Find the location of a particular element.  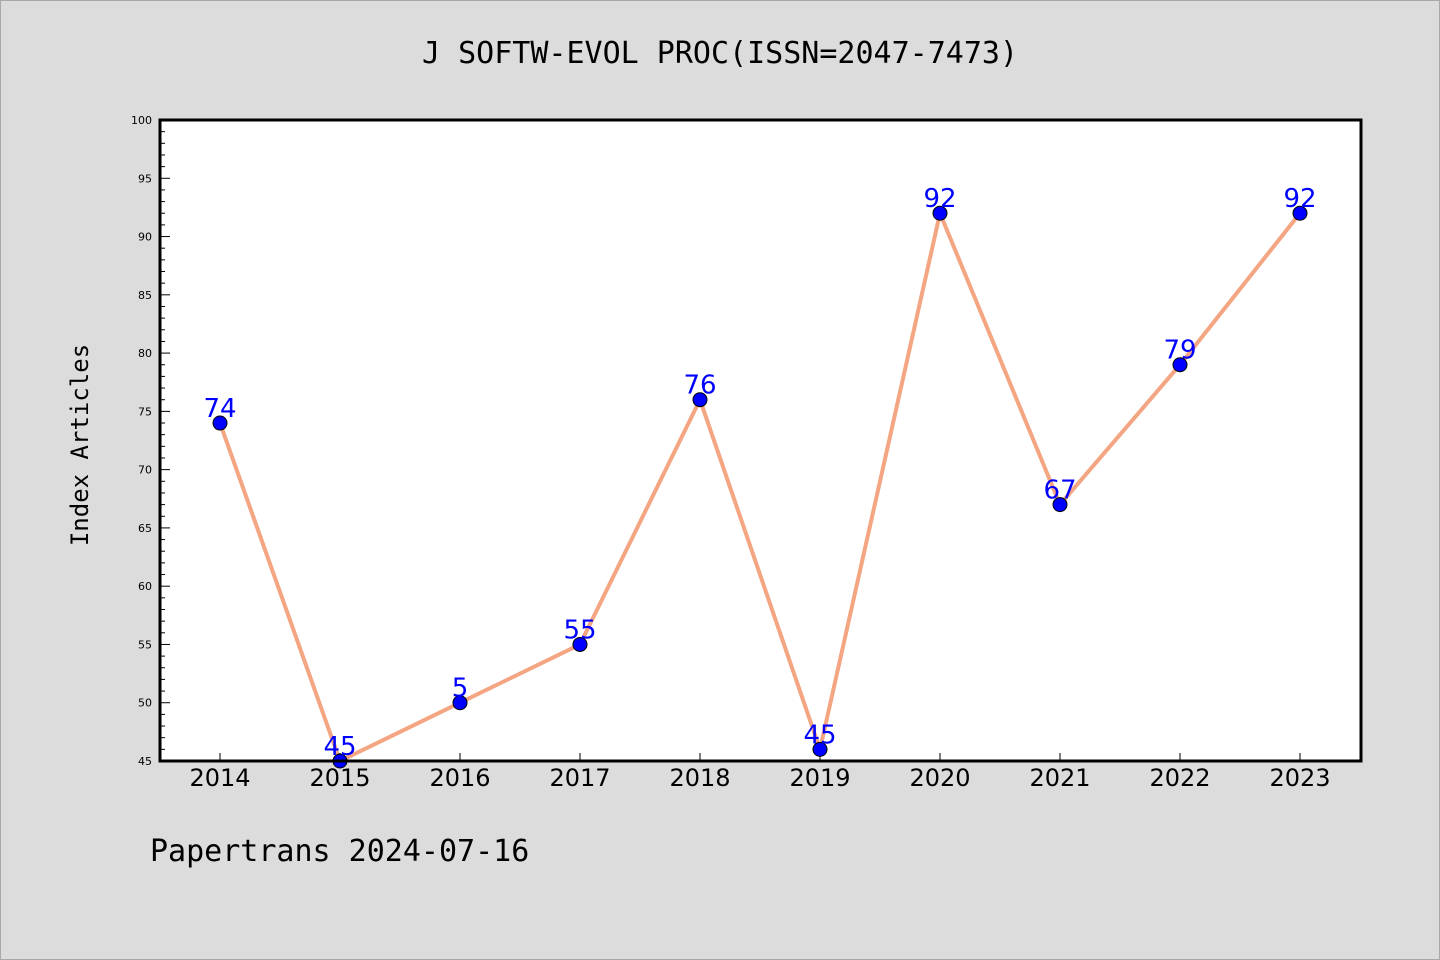

x-tick-label: 2020 is located at coordinates (939, 778).